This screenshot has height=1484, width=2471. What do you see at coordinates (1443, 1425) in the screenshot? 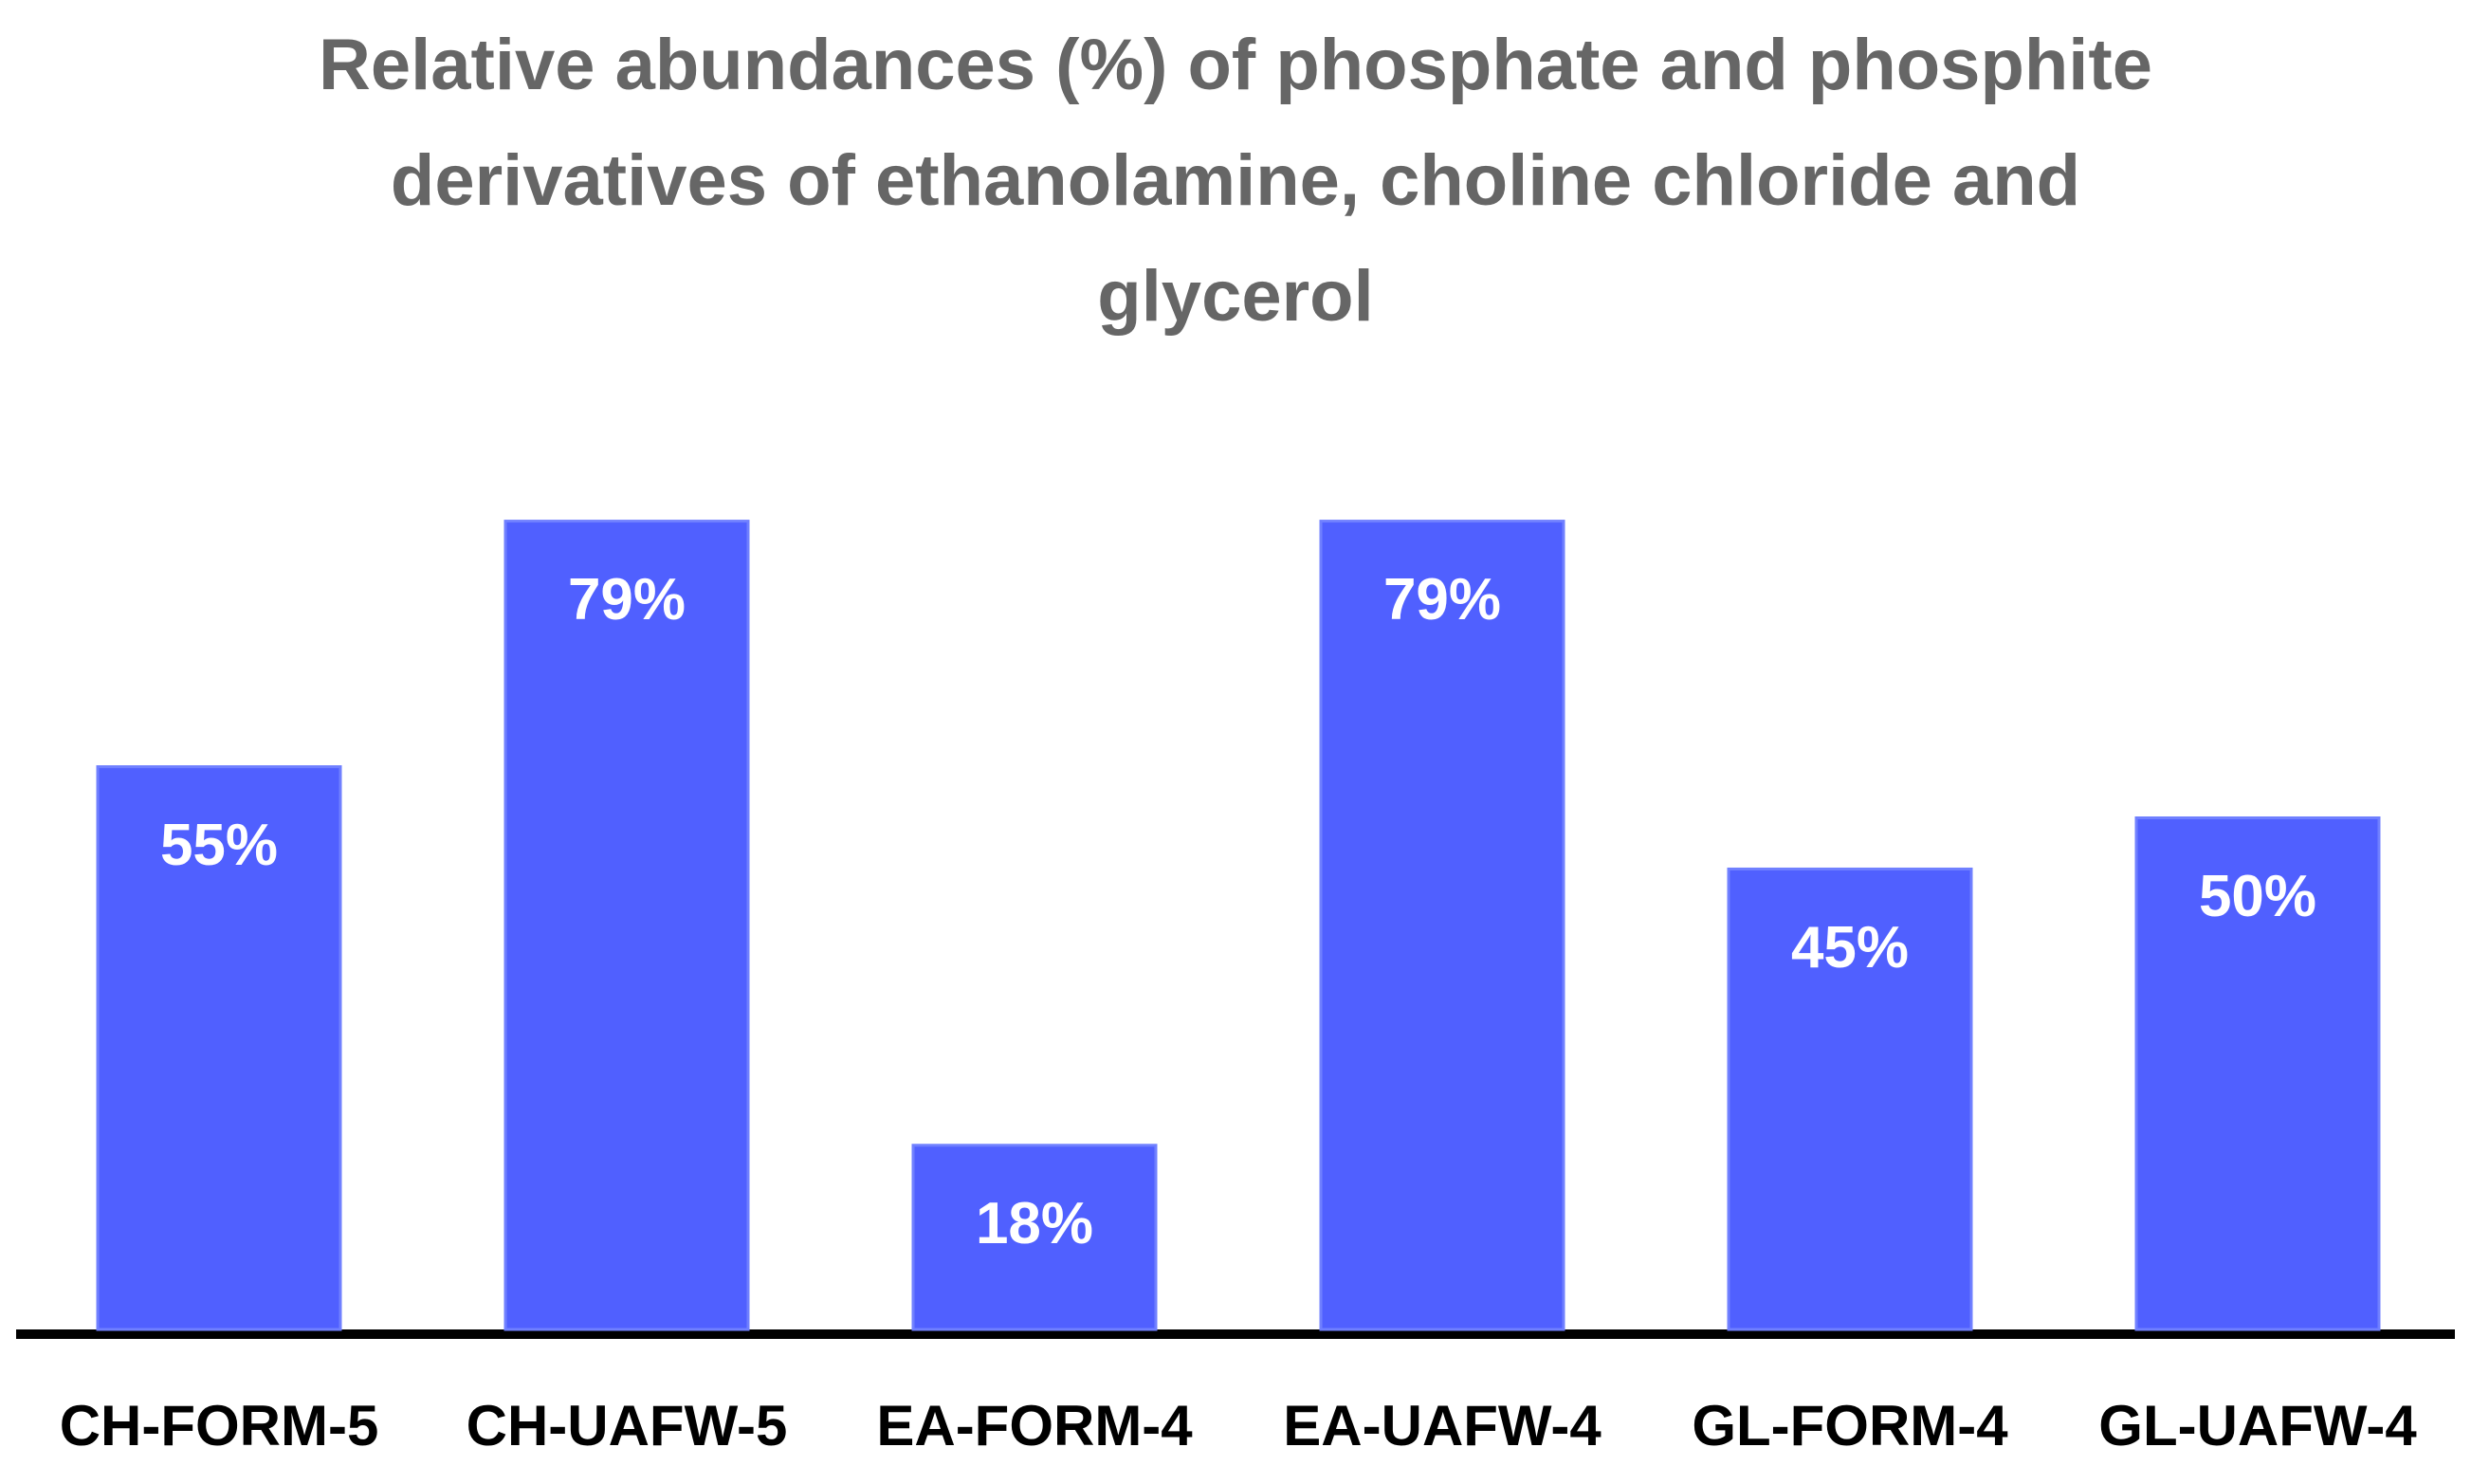
I see `x-tick-label: EA-UAFW-4` at bounding box center [1443, 1425].